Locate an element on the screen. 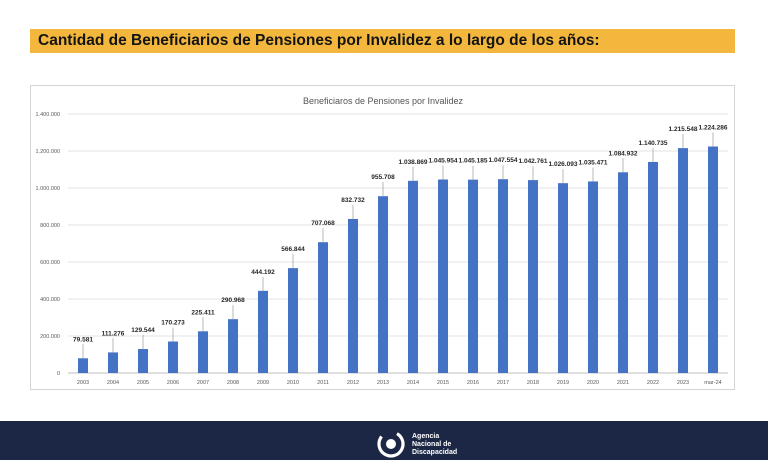 The image size is (768, 460). agency-logo-icon is located at coordinates (391, 444).